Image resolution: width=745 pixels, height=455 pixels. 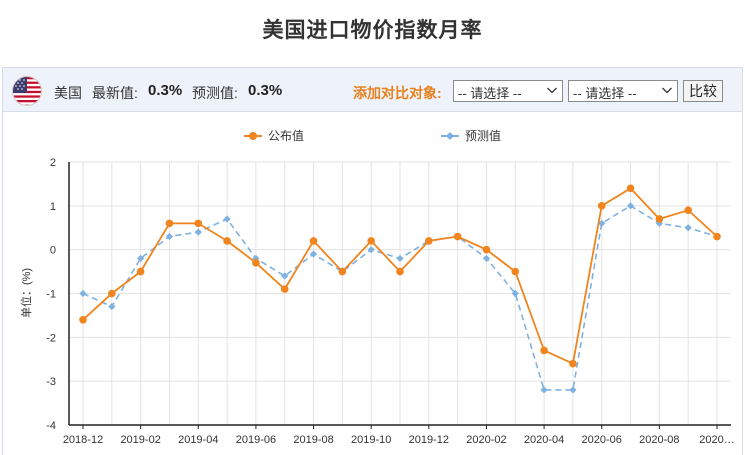 I want to click on forecast-value: 0.3%, so click(x=265, y=90).